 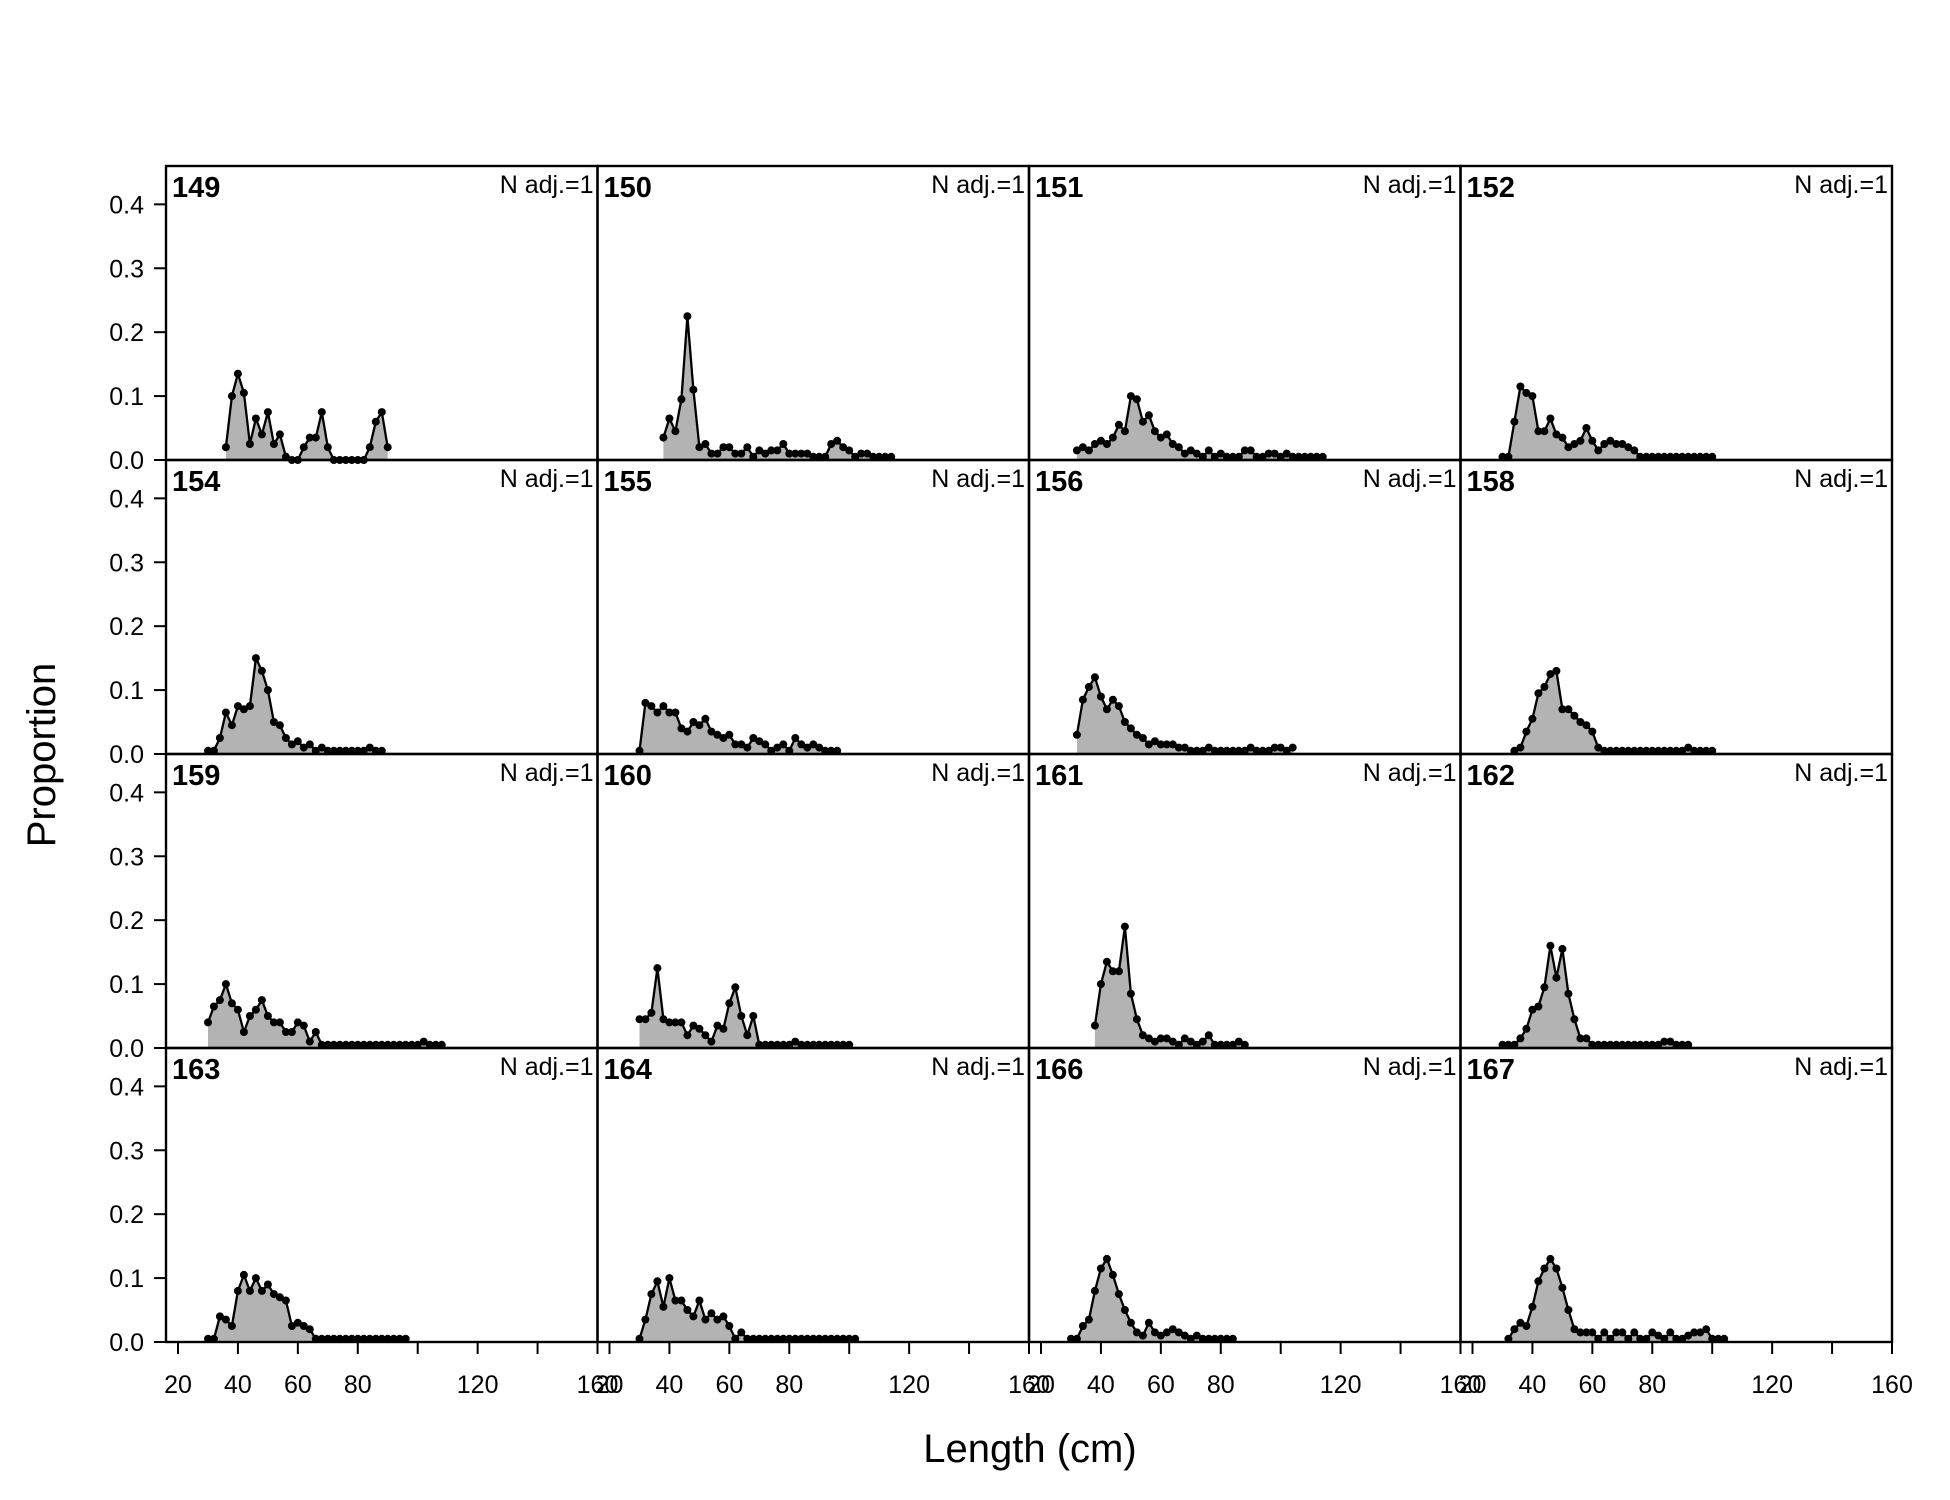 What do you see at coordinates (381, 901) in the screenshot?
I see `panel-159: 159 N adj.=1` at bounding box center [381, 901].